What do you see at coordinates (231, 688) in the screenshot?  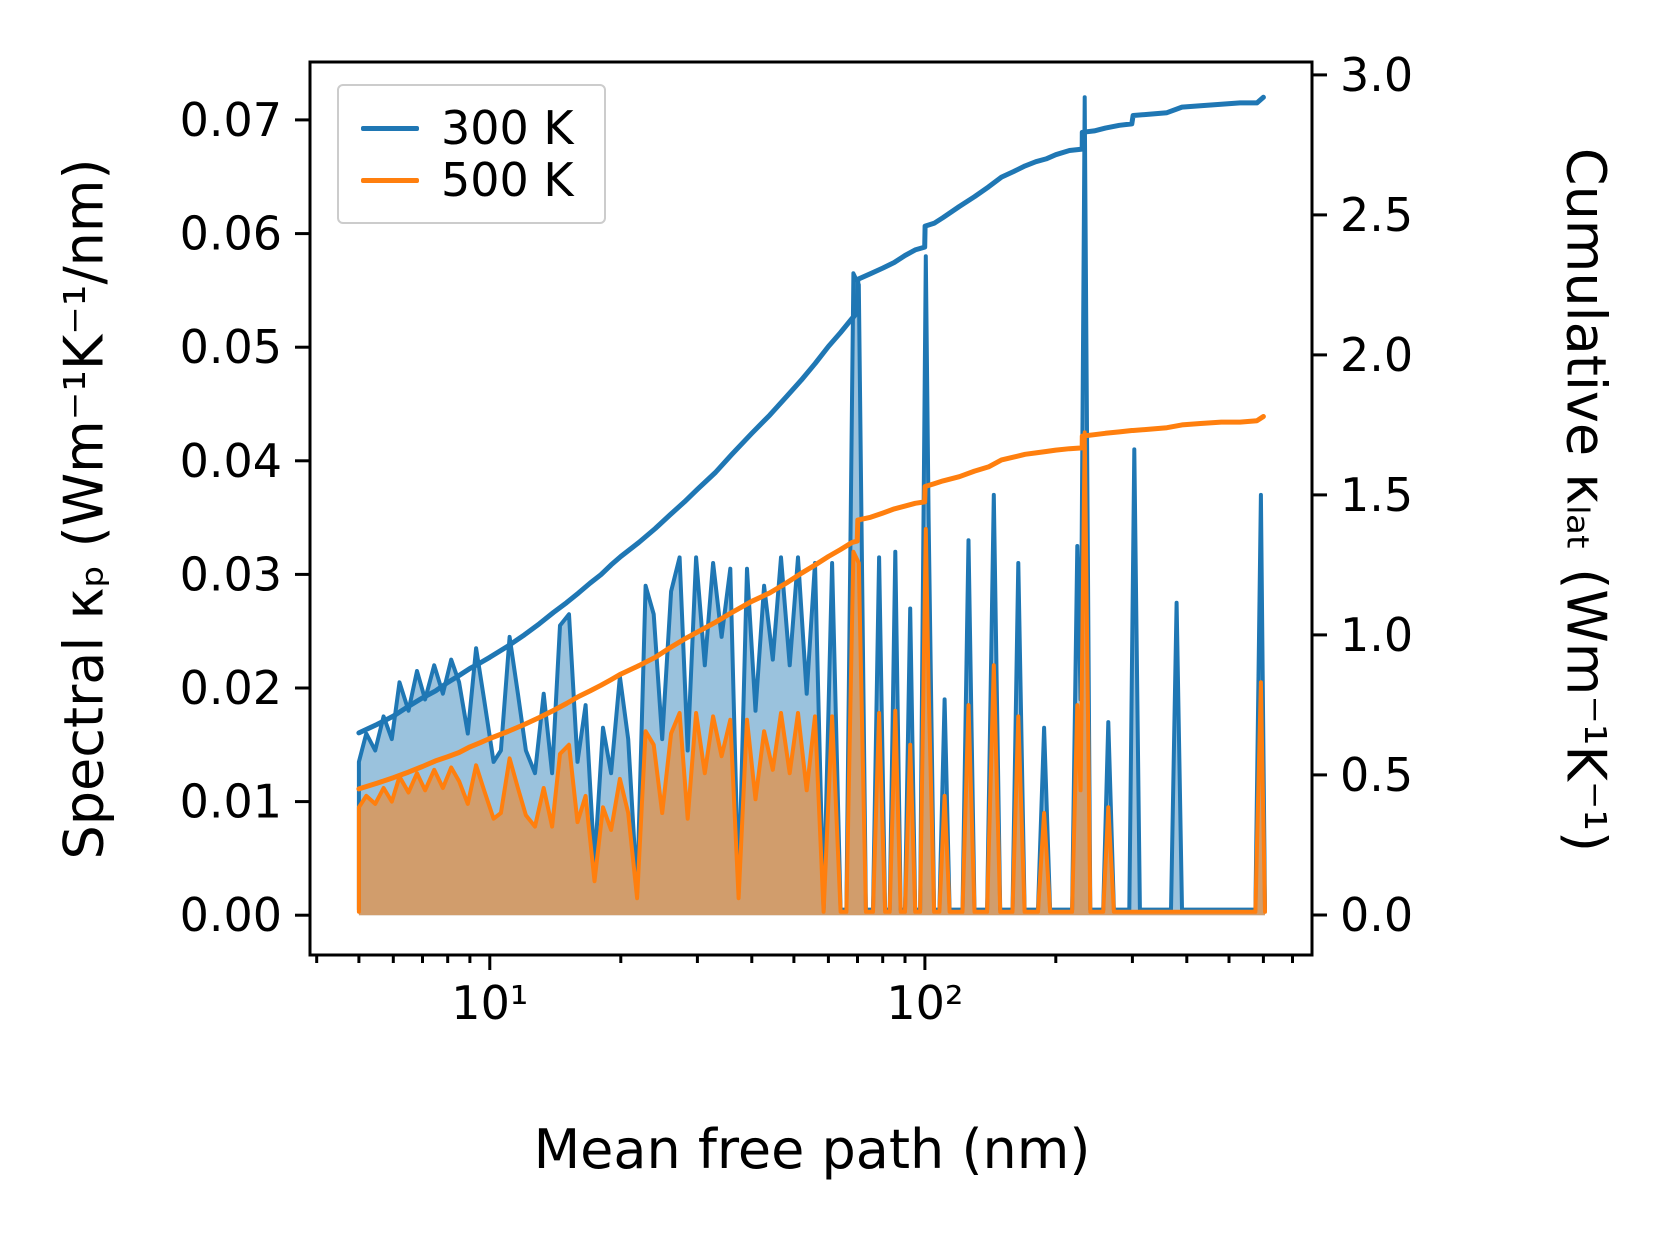 I see `y-left-tick-label: 0.02` at bounding box center [231, 688].